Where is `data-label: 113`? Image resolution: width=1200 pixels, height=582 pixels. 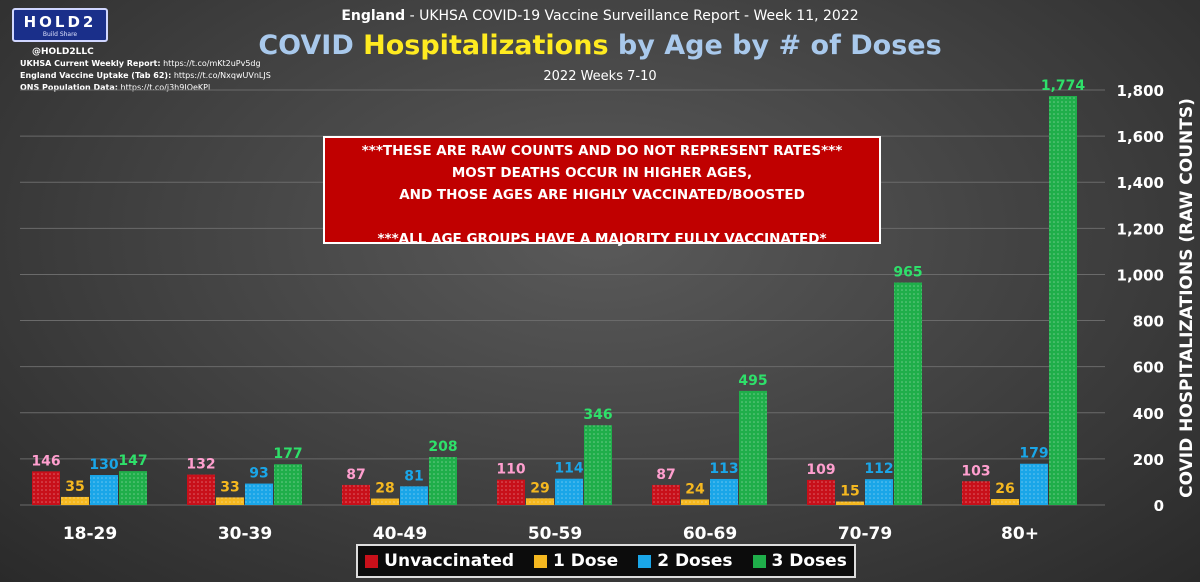 data-label: 113 is located at coordinates (723, 469).